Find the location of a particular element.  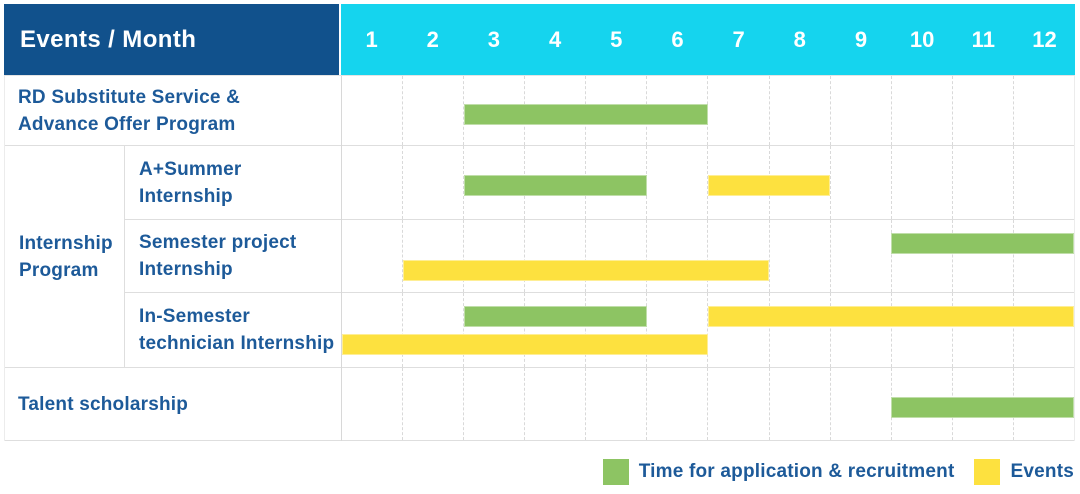

chart-row-talent-scholarship is located at coordinates (708, 404).